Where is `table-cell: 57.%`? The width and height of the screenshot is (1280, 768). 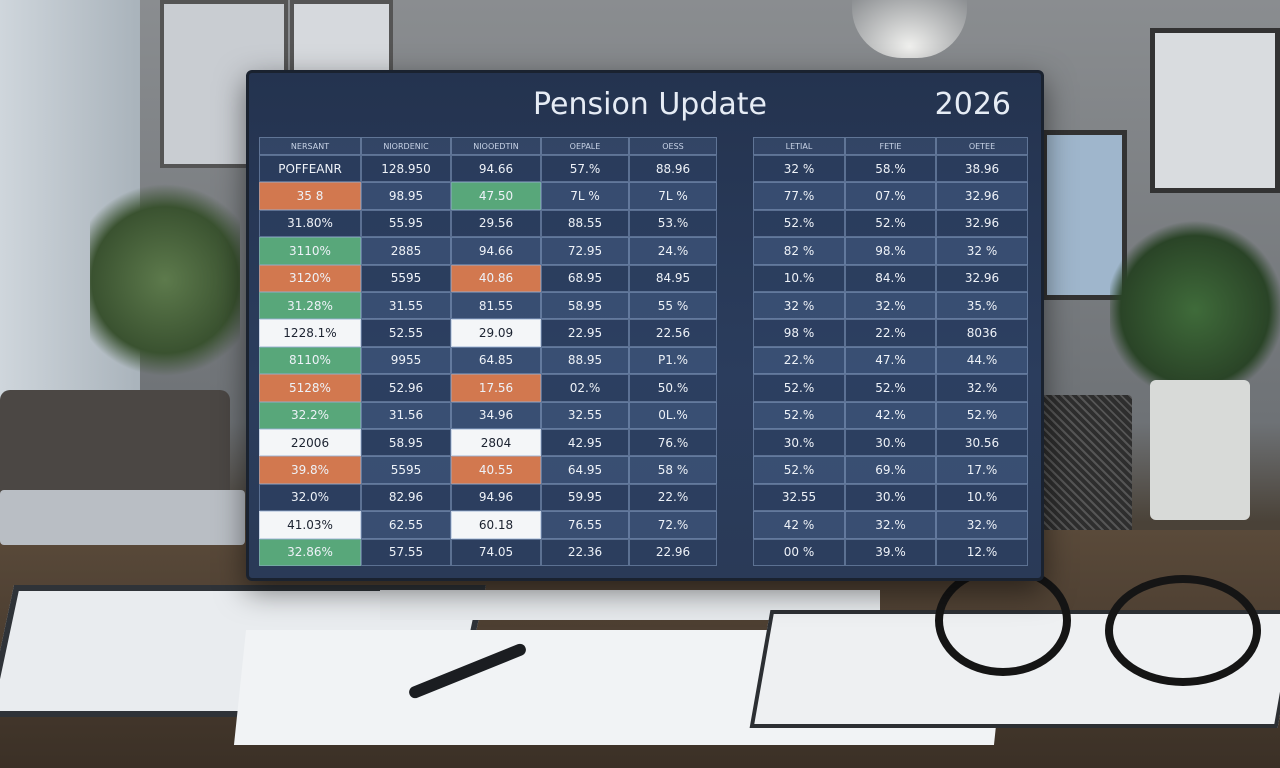 table-cell: 57.% is located at coordinates (585, 169).